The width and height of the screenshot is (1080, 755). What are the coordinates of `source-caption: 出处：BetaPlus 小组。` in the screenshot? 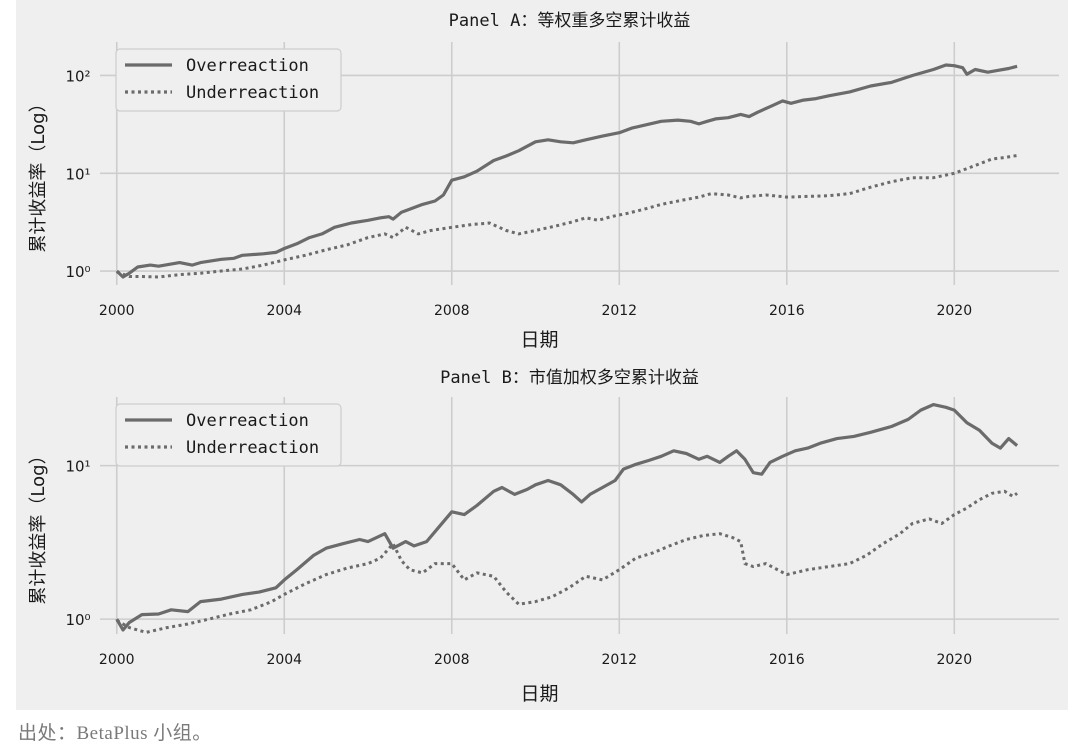 It's located at (115, 733).